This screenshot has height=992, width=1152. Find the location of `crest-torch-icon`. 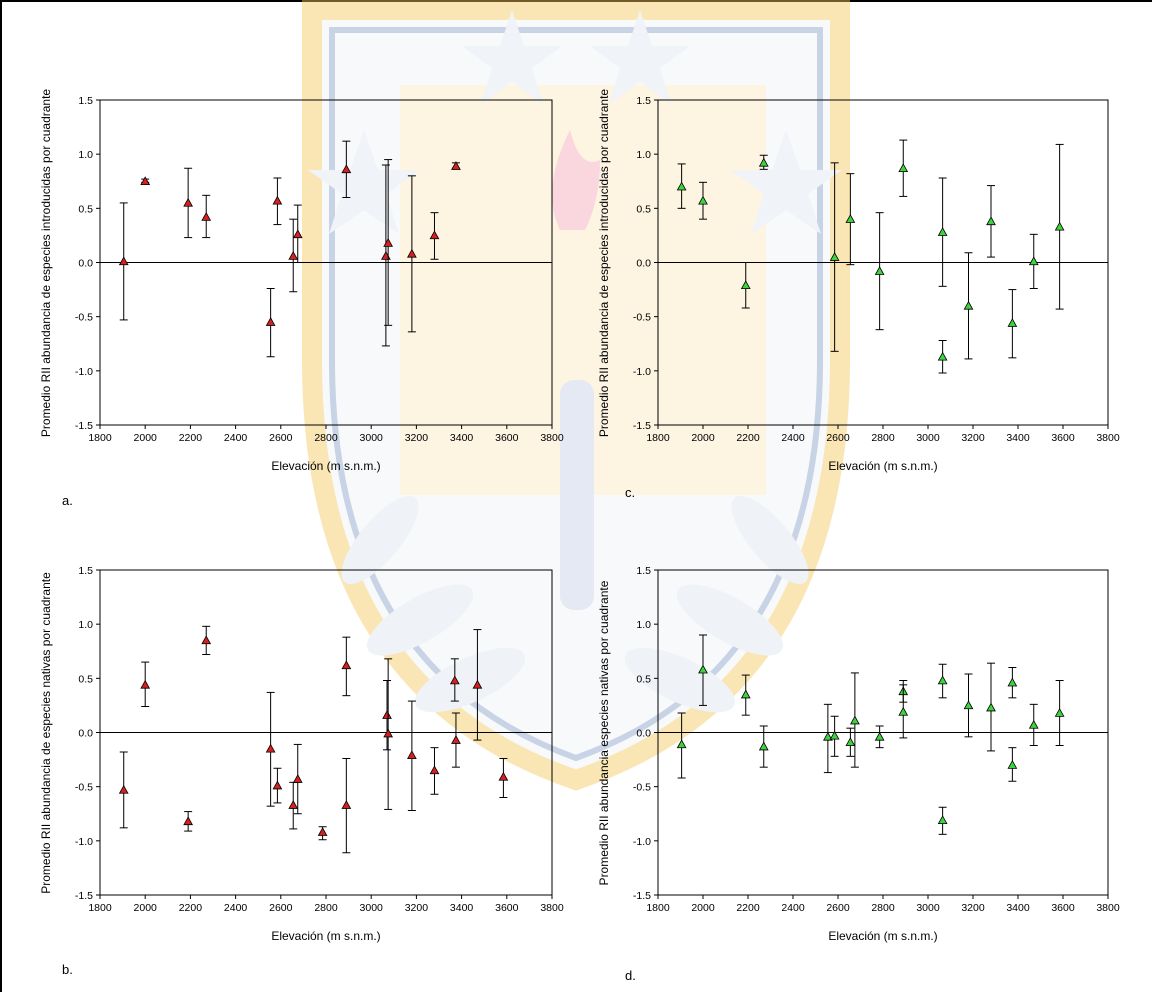

crest-torch-icon is located at coordinates (577, 495).